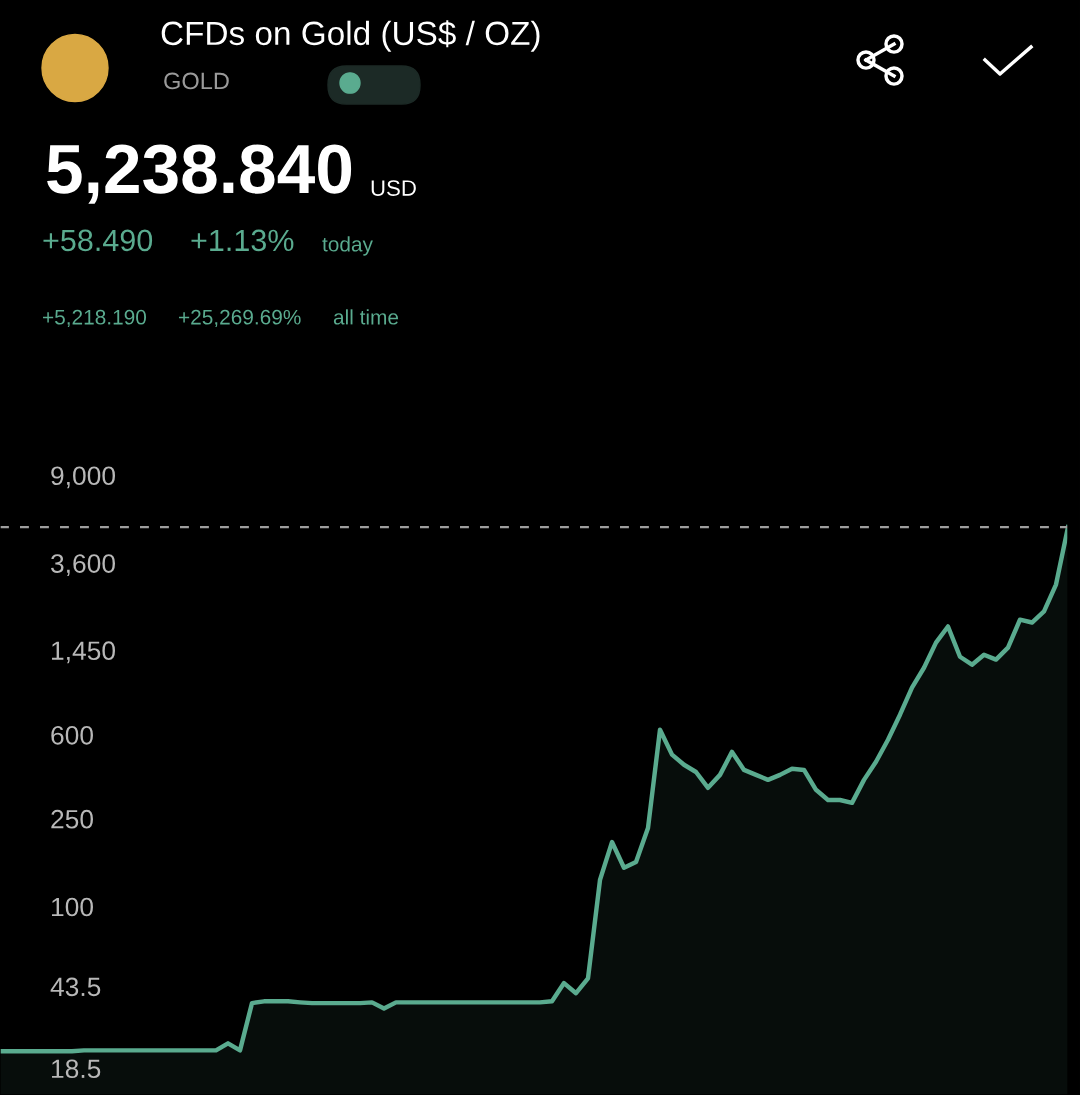 This screenshot has width=1080, height=1095. What do you see at coordinates (393, 188) in the screenshot?
I see `text: USD` at bounding box center [393, 188].